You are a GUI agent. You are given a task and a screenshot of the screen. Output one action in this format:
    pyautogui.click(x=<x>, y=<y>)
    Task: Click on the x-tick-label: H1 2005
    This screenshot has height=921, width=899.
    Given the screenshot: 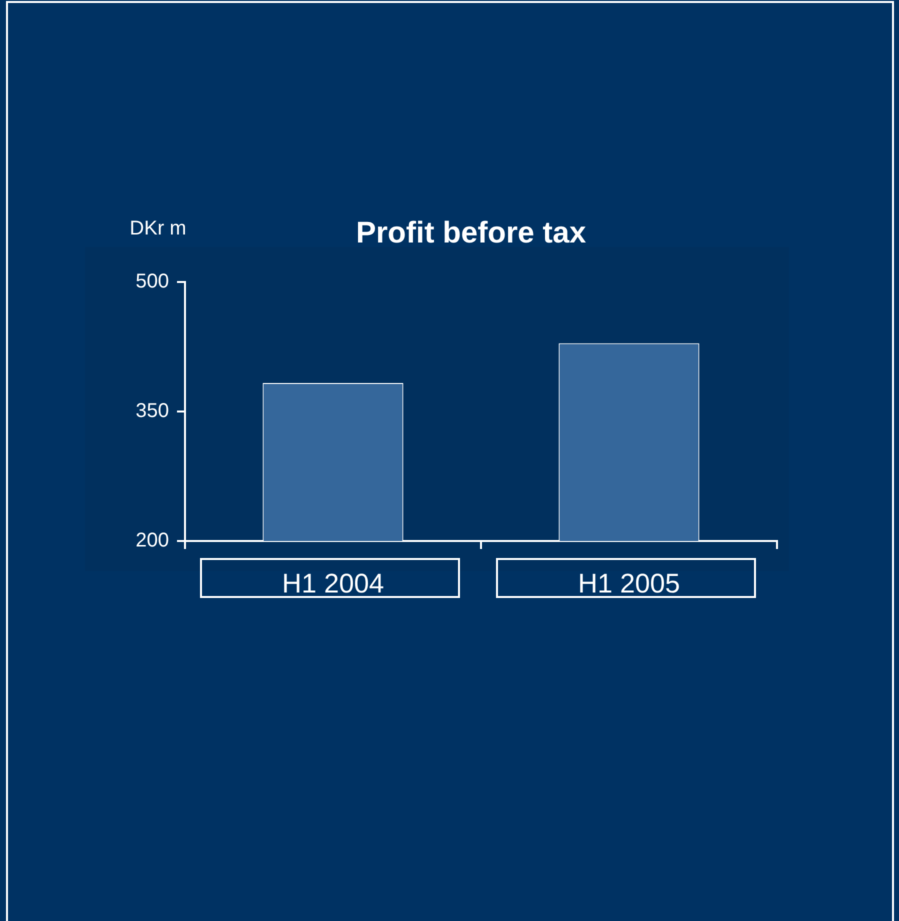 What is the action you would take?
    pyautogui.click(x=629, y=583)
    